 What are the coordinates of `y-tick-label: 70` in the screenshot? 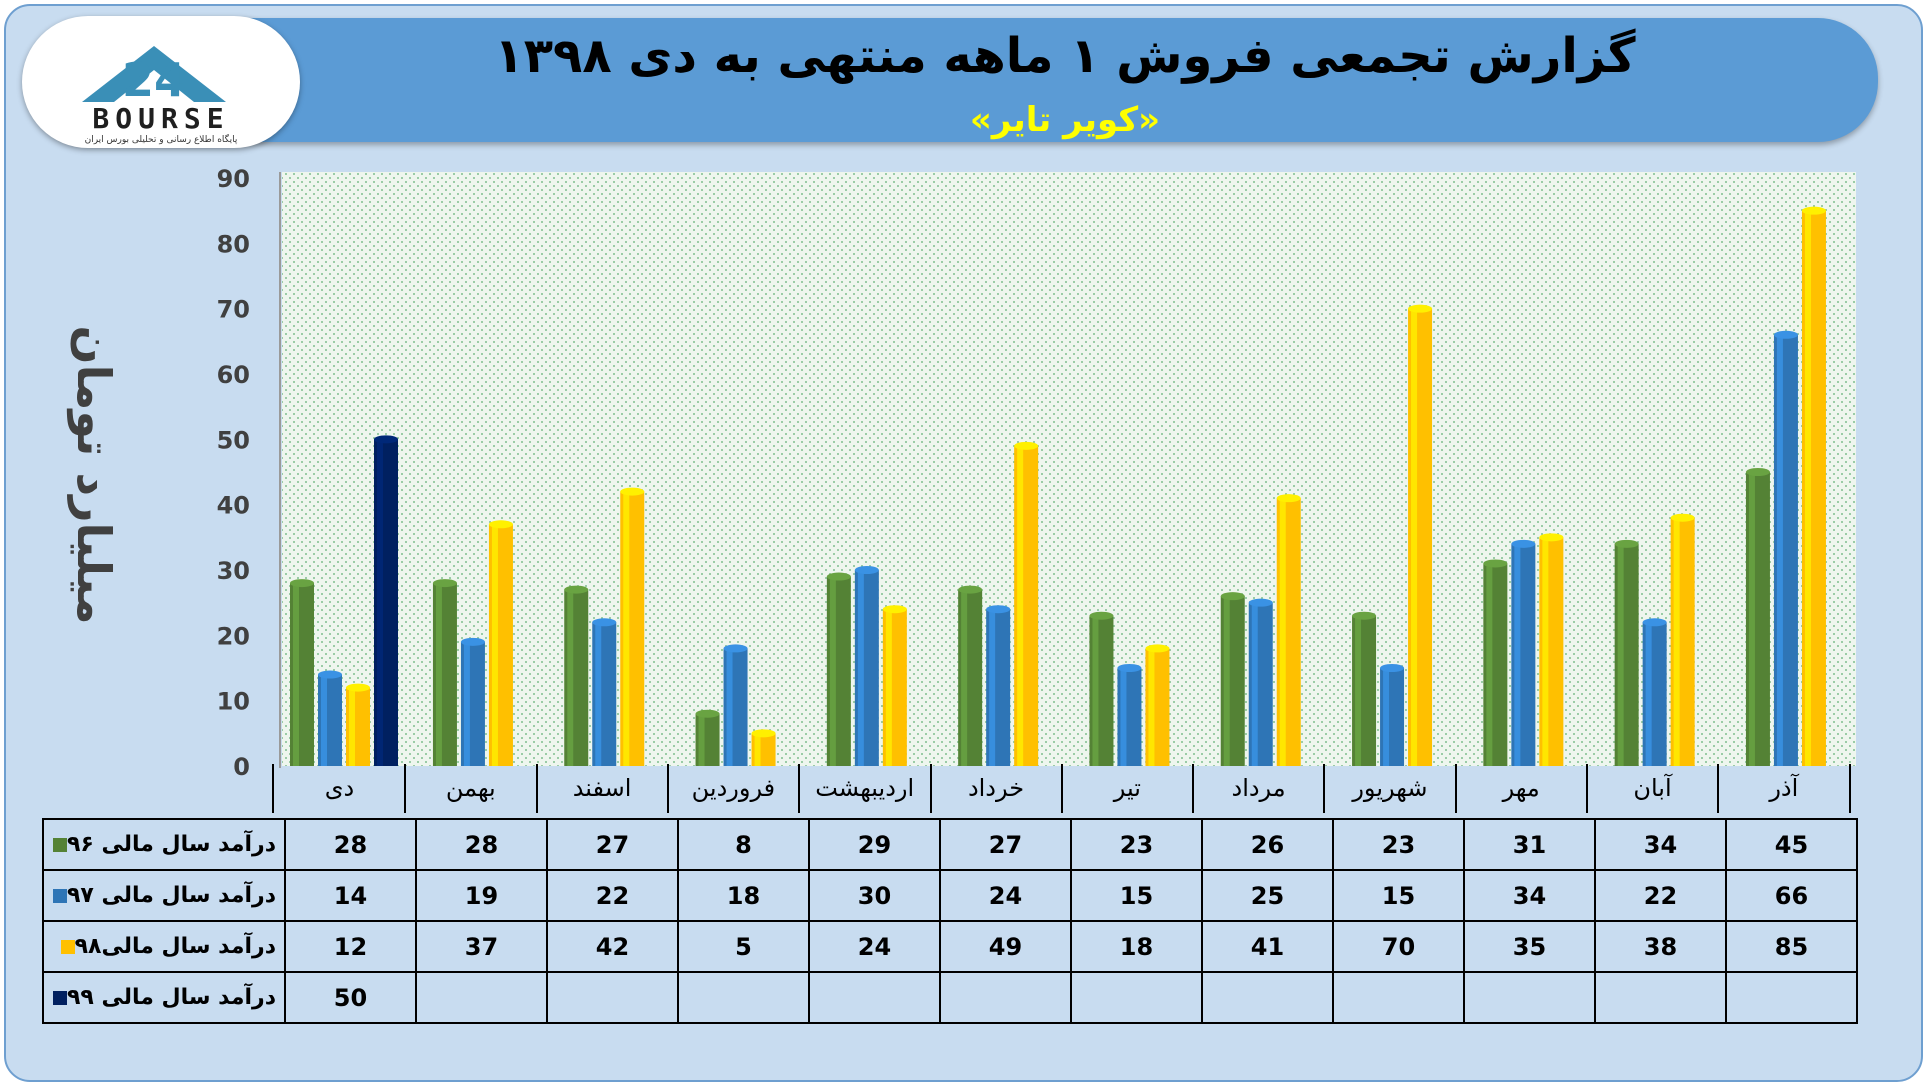 It's located at (233, 310).